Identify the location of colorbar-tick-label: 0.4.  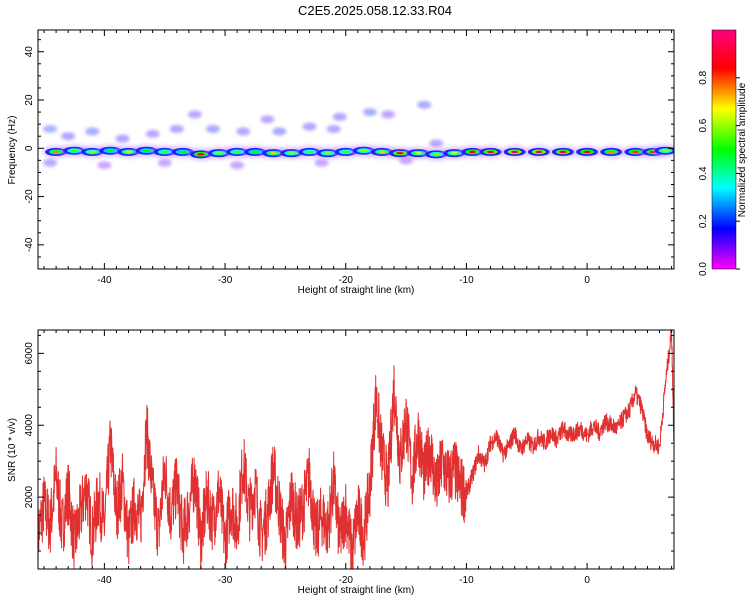
(703, 173).